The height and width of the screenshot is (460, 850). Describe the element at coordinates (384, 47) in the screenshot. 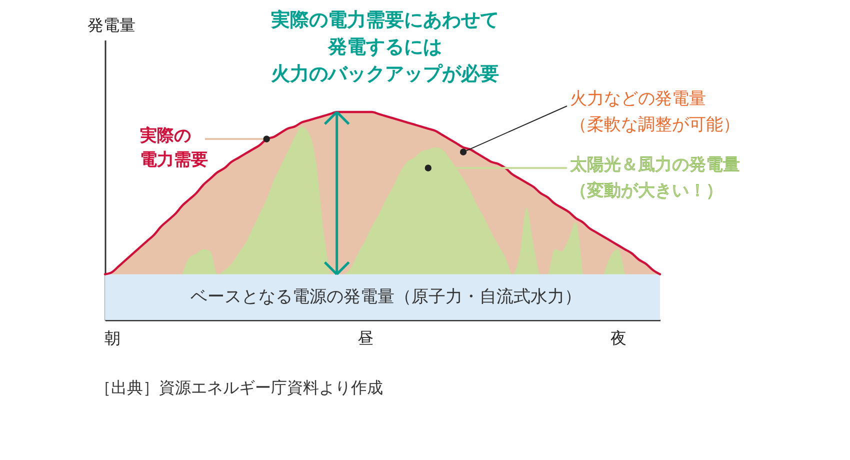

I see `text: 実際の電力需要にあわせて発電するには火力のバックアップが必要` at that location.